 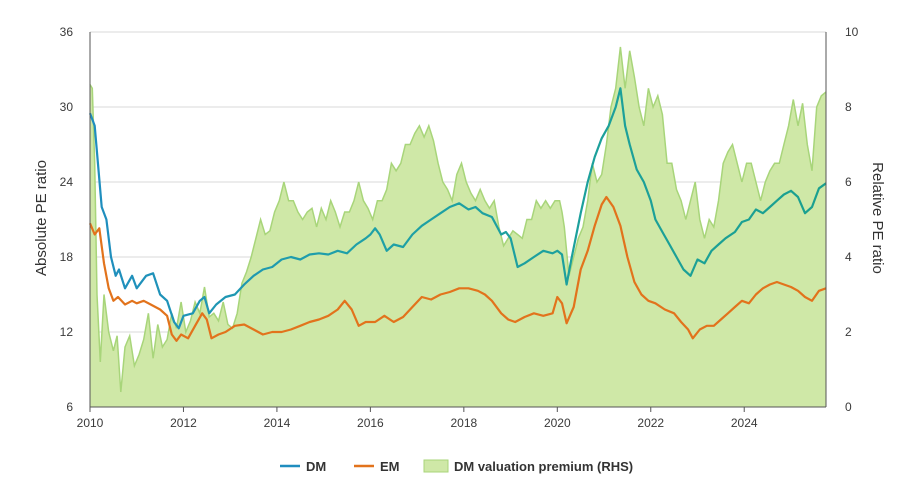 What do you see at coordinates (557, 423) in the screenshot?
I see `x-tick-label: 2020` at bounding box center [557, 423].